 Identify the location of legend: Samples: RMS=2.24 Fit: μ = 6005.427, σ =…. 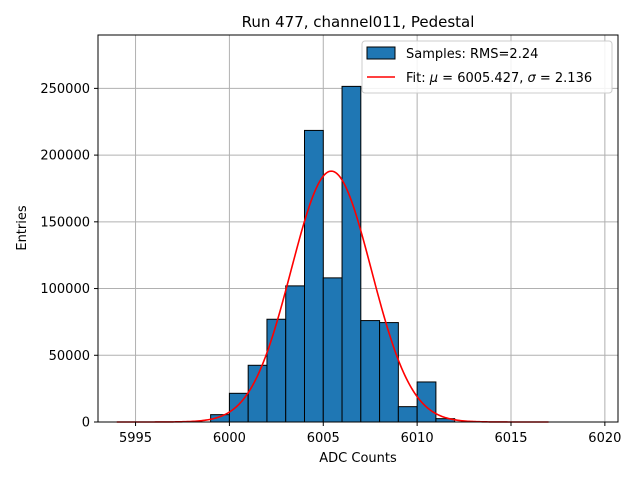
(487, 67).